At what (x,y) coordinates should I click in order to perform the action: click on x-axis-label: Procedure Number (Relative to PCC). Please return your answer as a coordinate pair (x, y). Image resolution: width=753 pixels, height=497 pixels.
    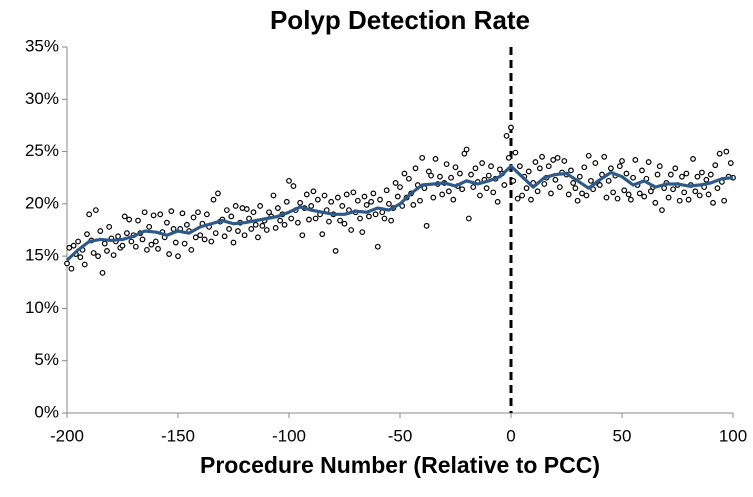
    Looking at the image, I should click on (400, 465).